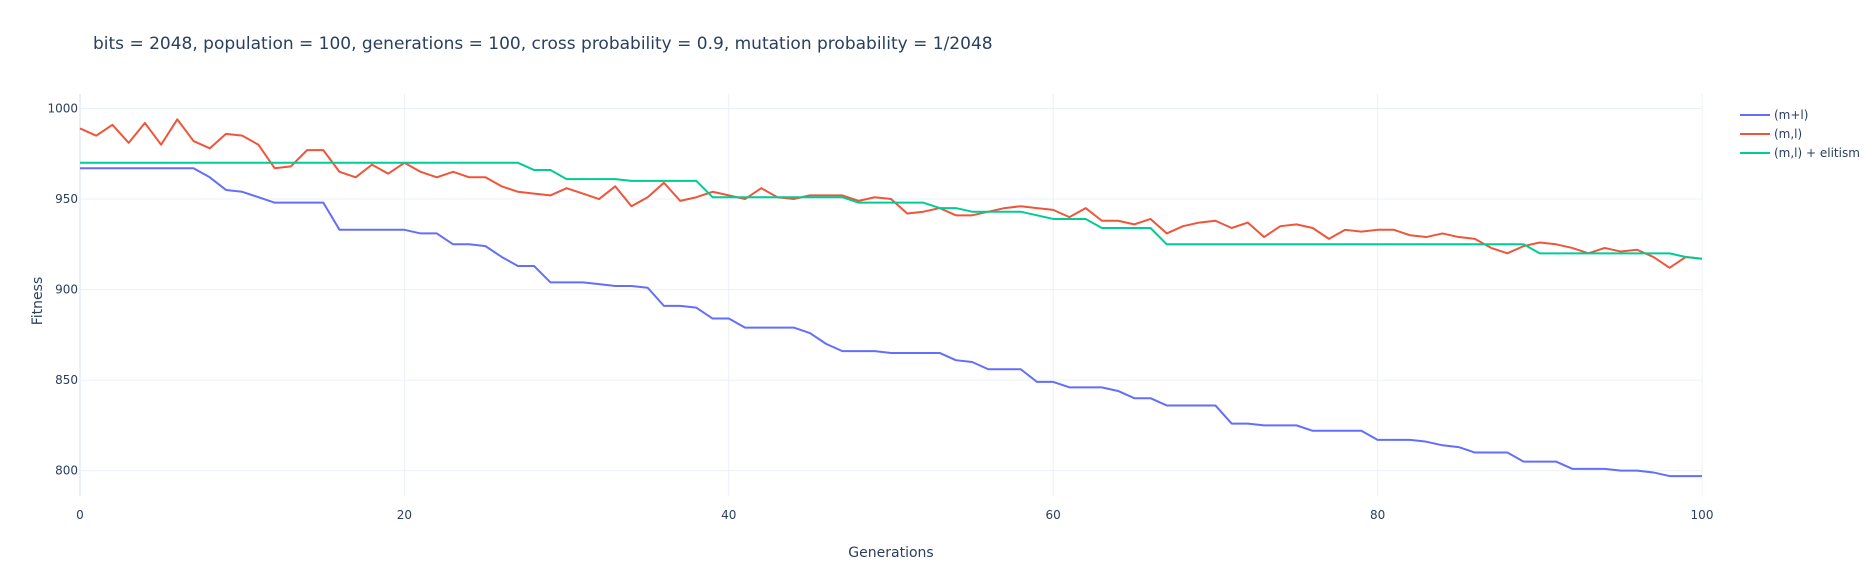 This screenshot has width=1866, height=585. I want to click on y-tick-label: 1000, so click(62, 108).